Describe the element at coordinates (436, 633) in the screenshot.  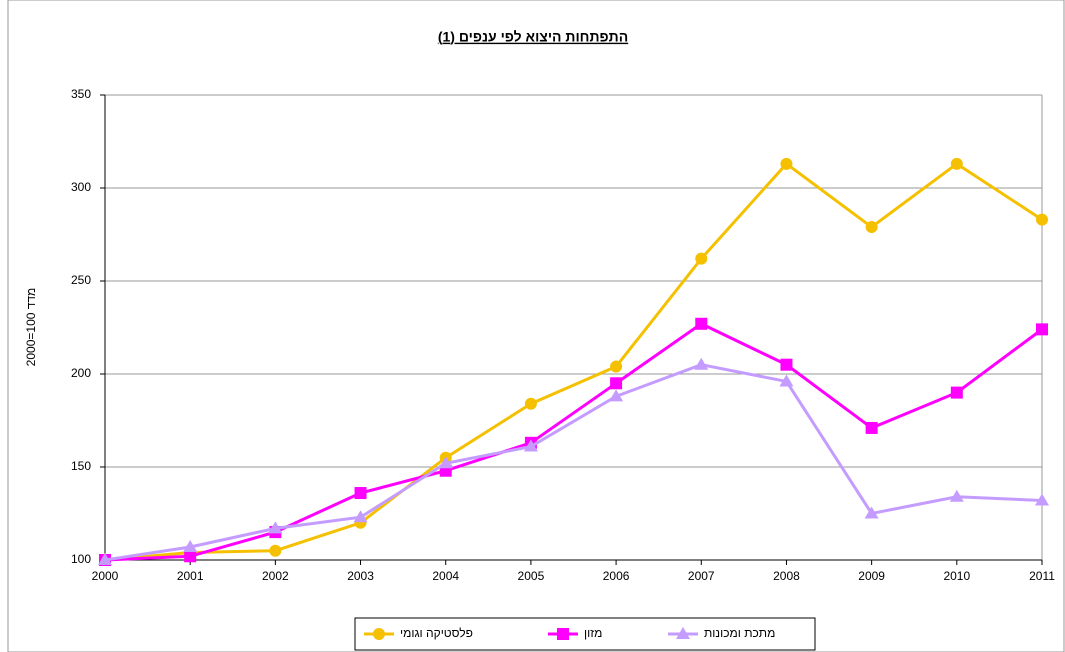
I see `legend-label: פלסטיקה וגומי` at that location.